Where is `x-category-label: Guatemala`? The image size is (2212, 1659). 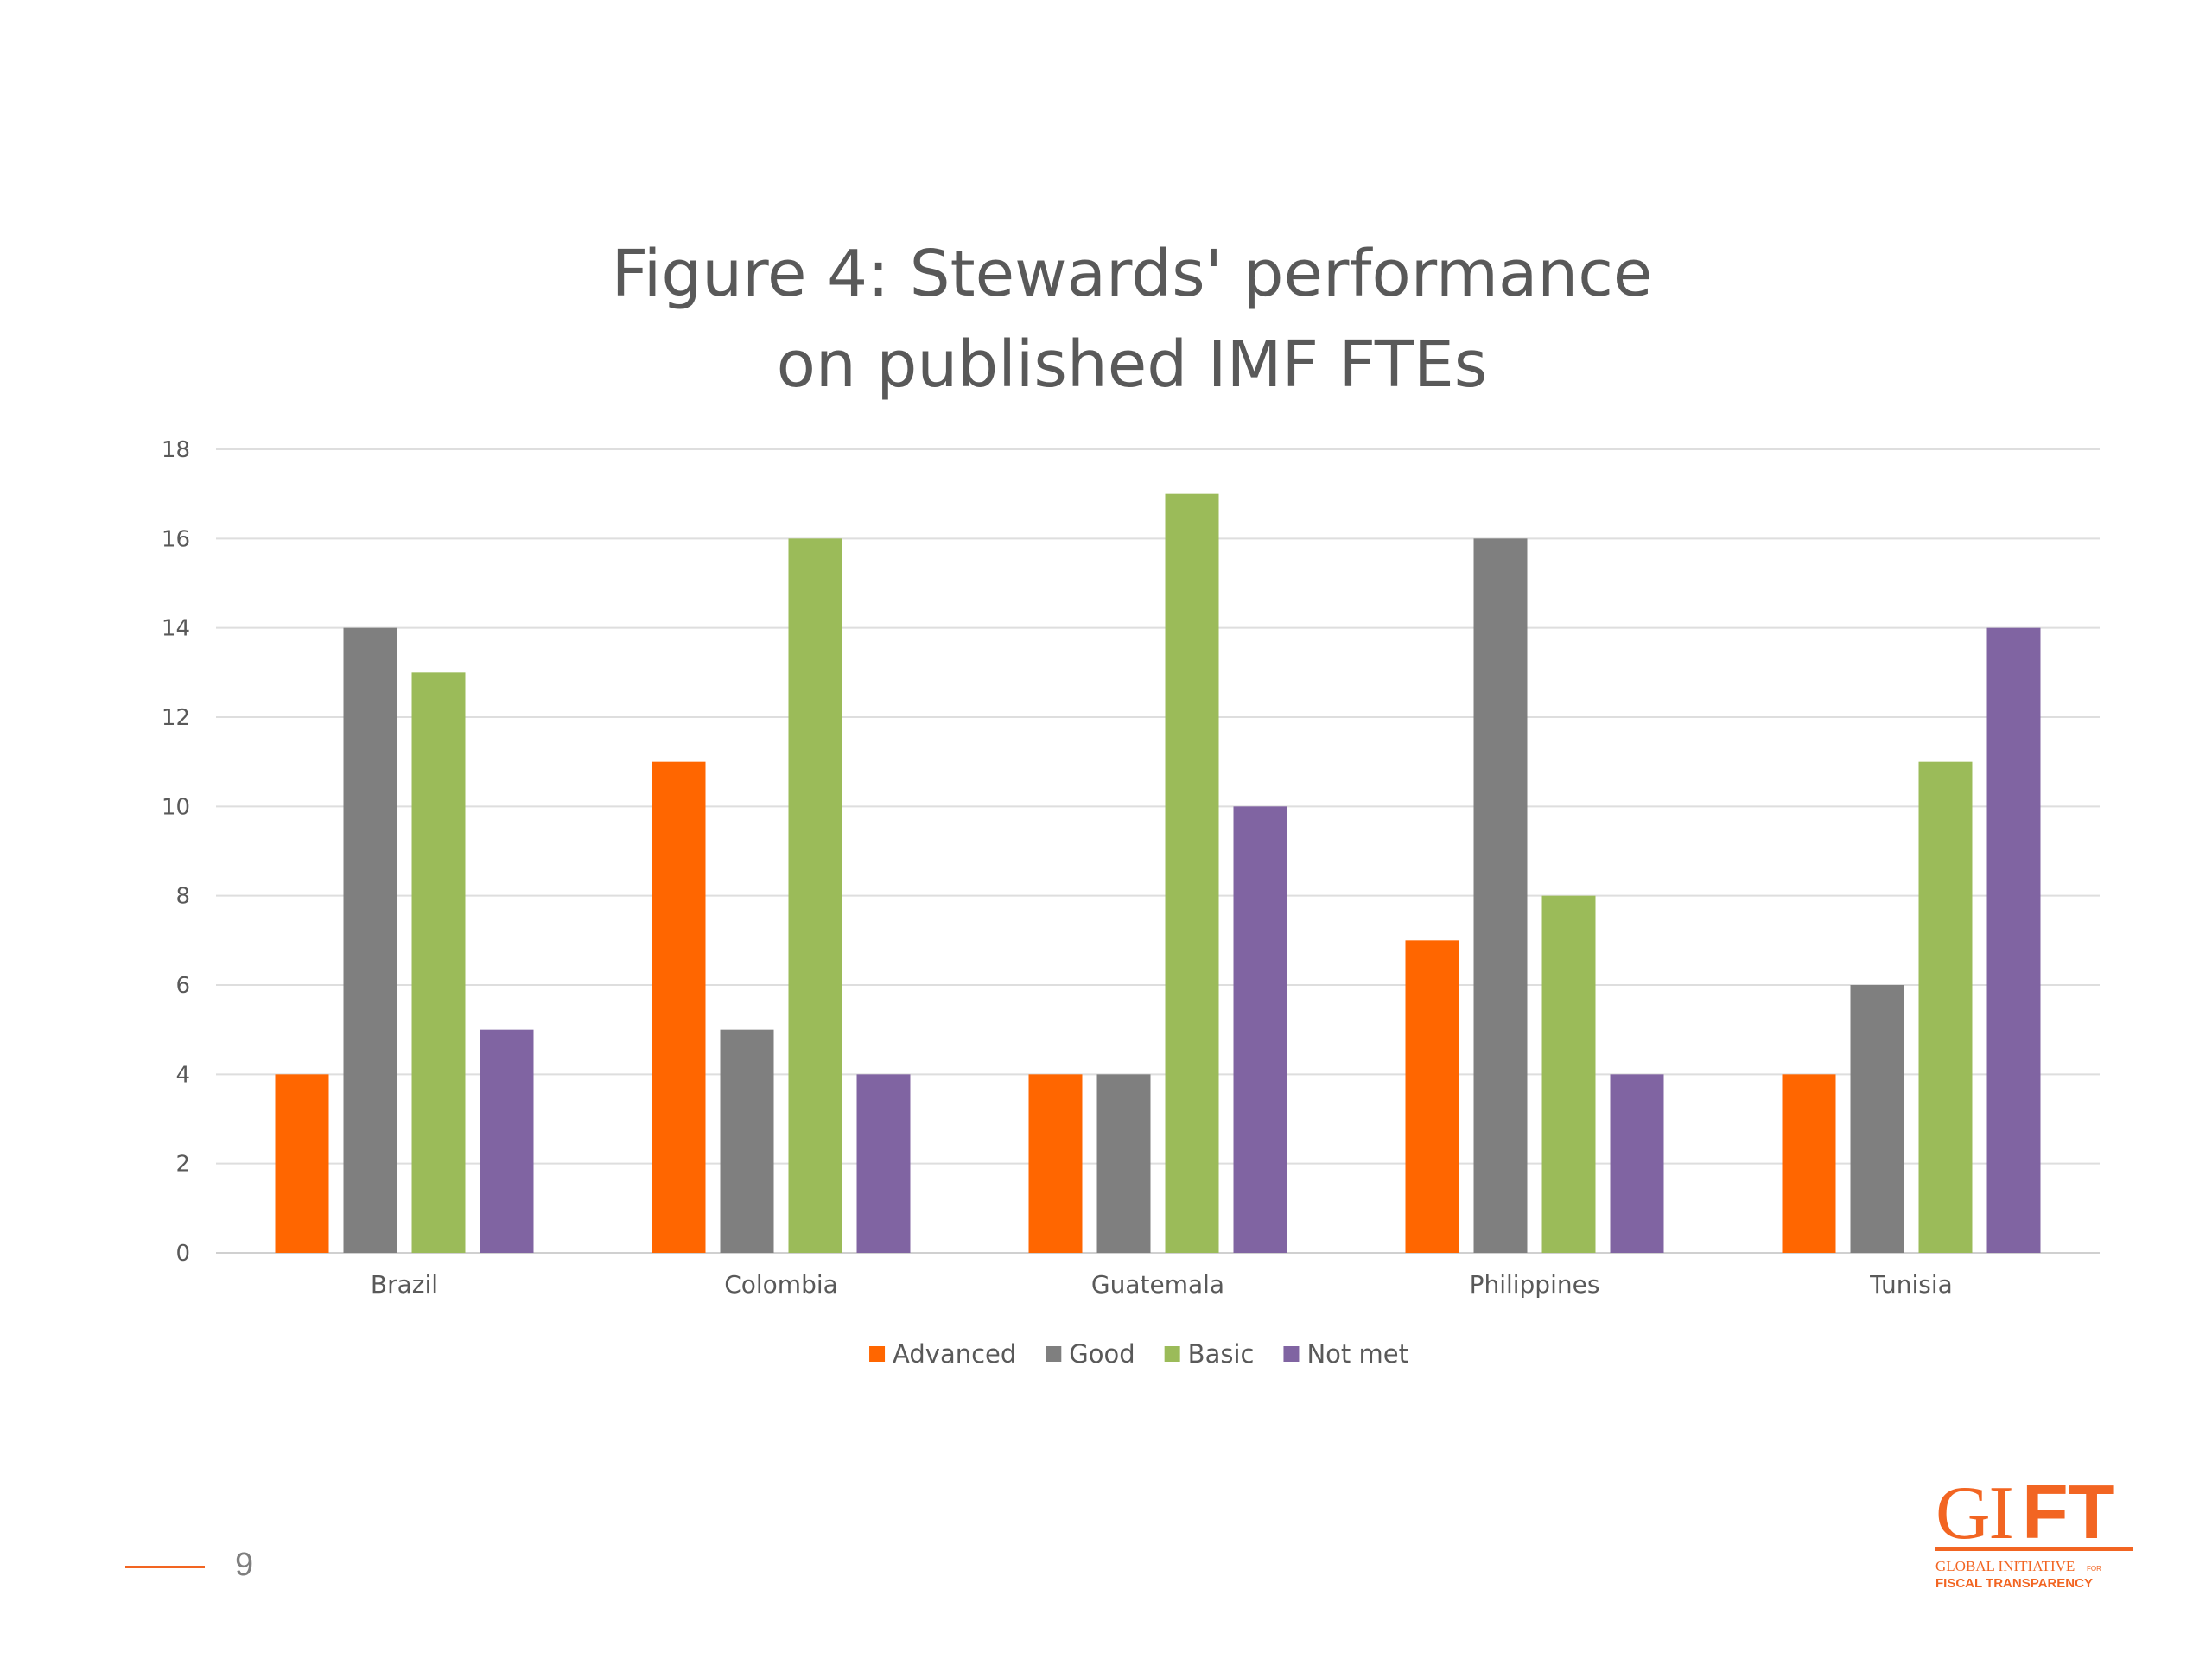 x-category-label: Guatemala is located at coordinates (1157, 1284).